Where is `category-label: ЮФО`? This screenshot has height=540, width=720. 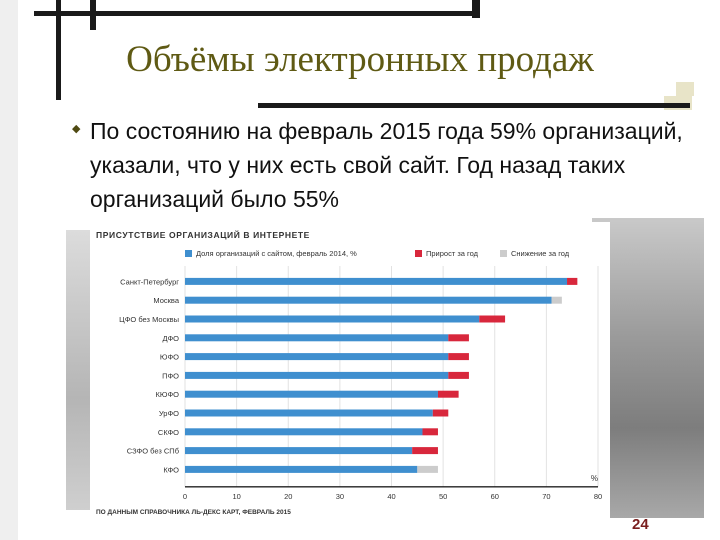
category-label: ЮФО is located at coordinates (169, 357).